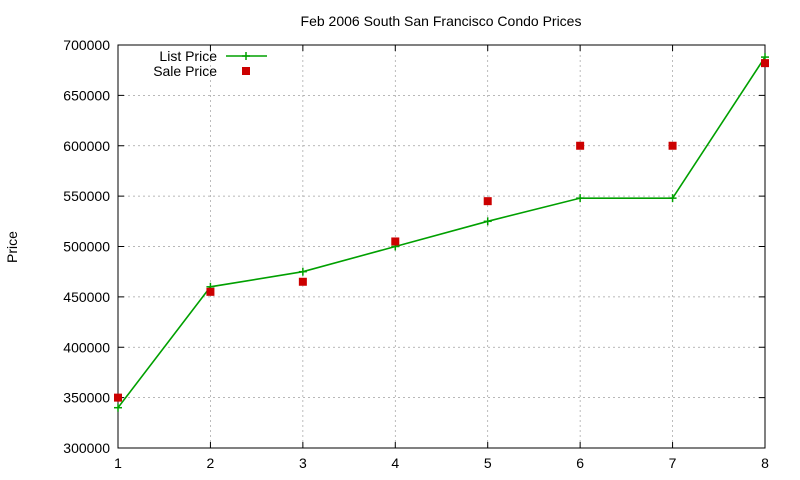 The height and width of the screenshot is (480, 800). Describe the element at coordinates (86, 297) in the screenshot. I see `y-tick-label: 450000` at that location.